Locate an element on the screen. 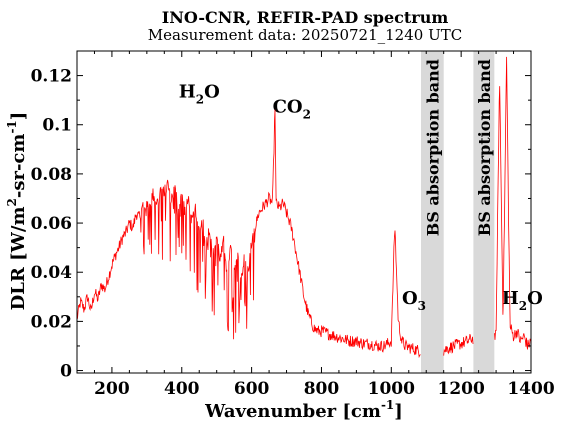  y-tick-label: 0 is located at coordinates (66, 372).